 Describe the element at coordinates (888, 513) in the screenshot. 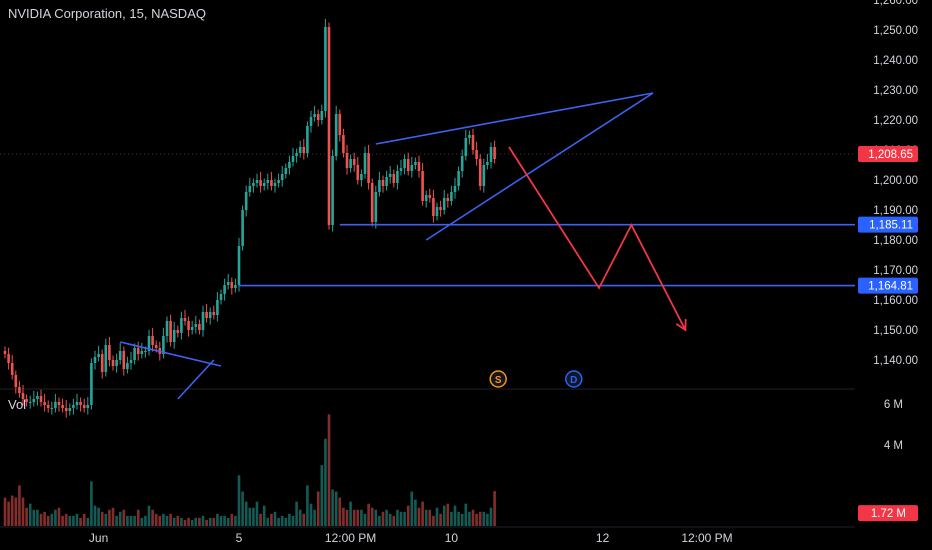

I see `current-volume-badge: 1.72 M` at that location.